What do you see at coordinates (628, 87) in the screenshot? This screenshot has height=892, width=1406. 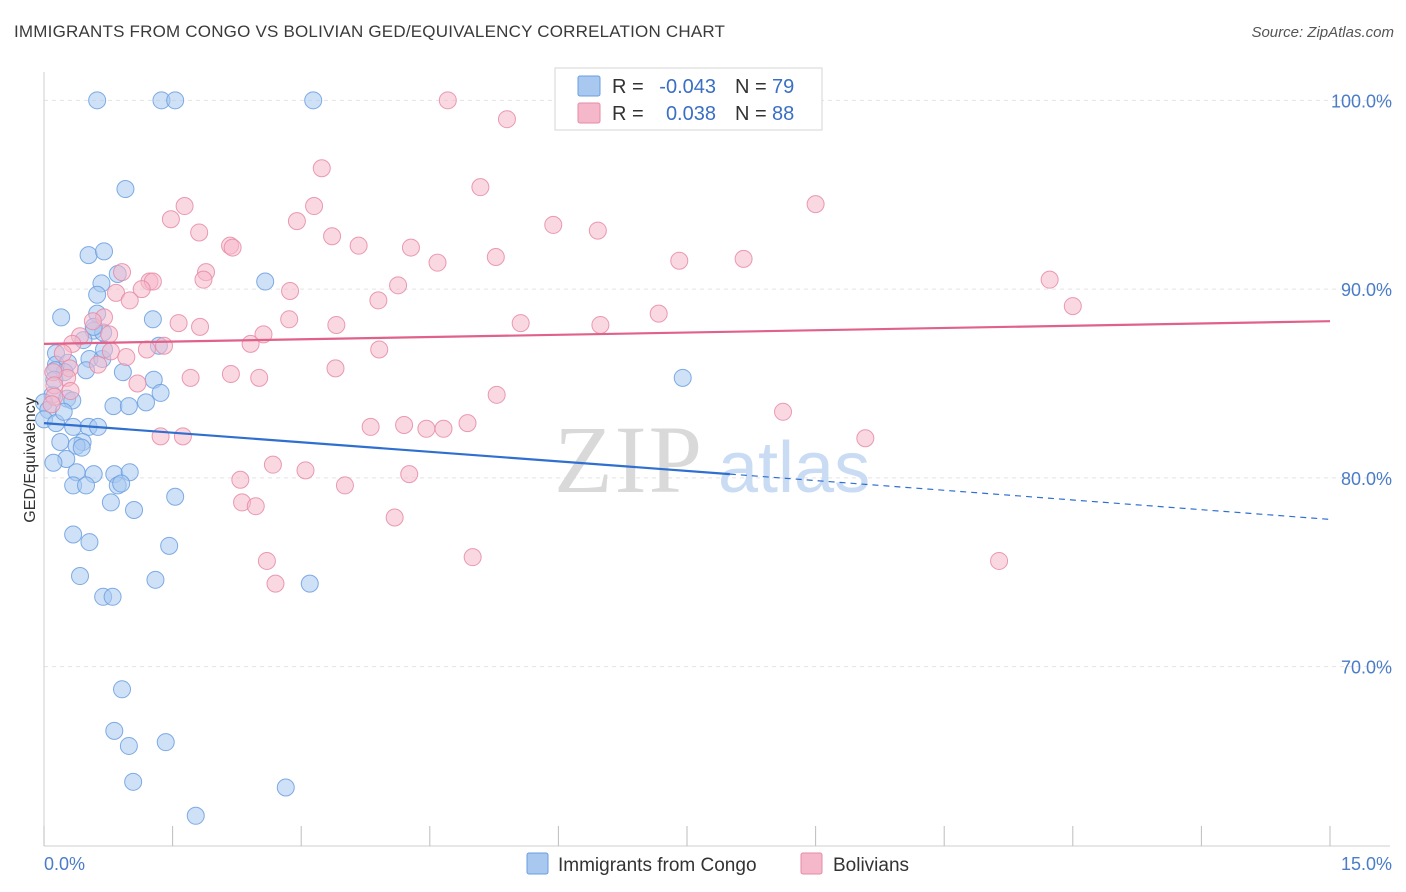 I see `legend-r-label-congo: R =` at bounding box center [628, 87].